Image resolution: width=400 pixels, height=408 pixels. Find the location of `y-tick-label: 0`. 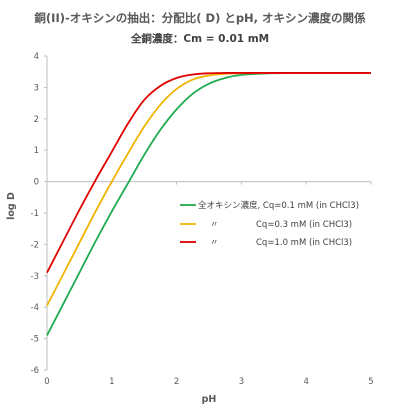

y-tick-label: 0 is located at coordinates (36, 183).